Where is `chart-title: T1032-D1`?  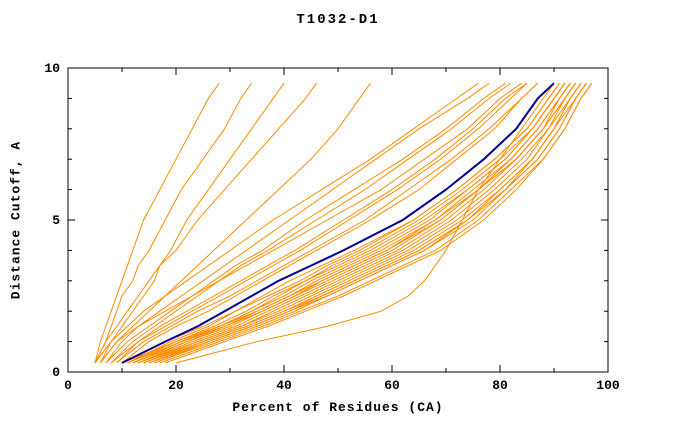
chart-title: T1032-D1 is located at coordinates (338, 20).